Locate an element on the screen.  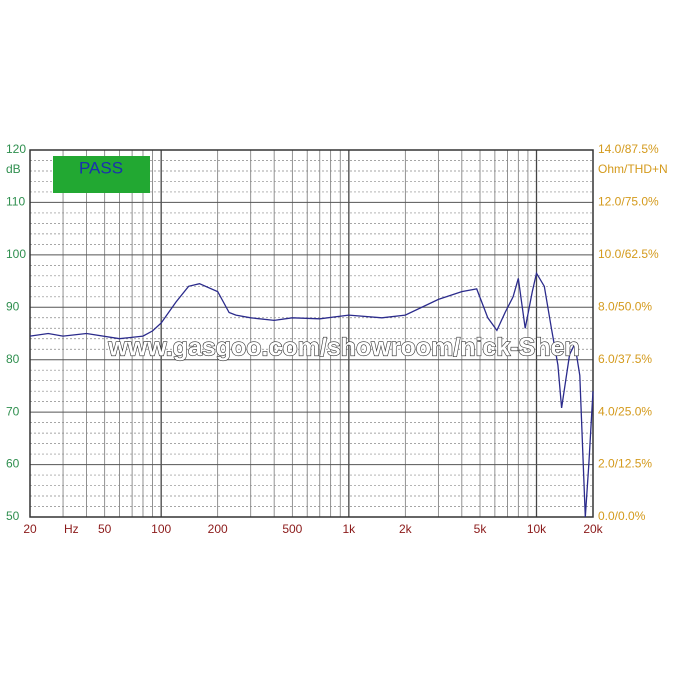
x-unit: Hz is located at coordinates (71, 529).